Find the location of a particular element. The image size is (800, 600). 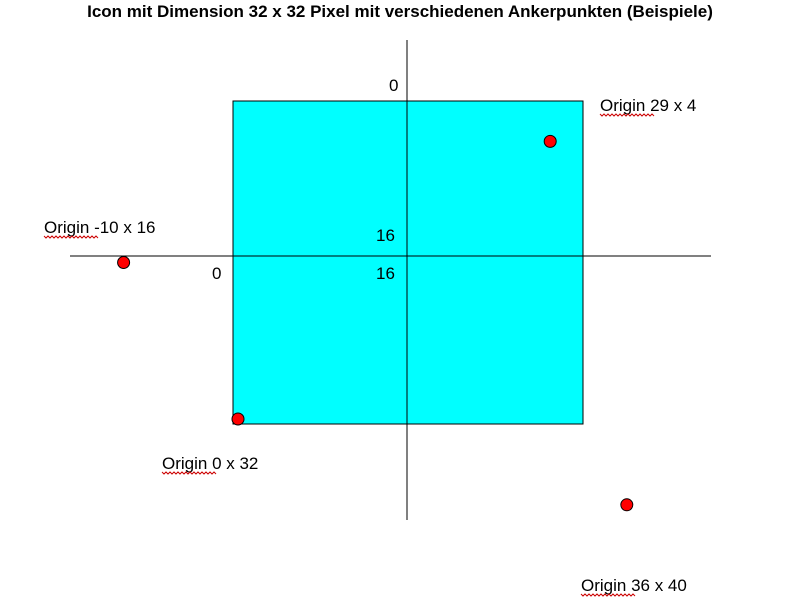

axis-label-top: 0 is located at coordinates (393, 85).